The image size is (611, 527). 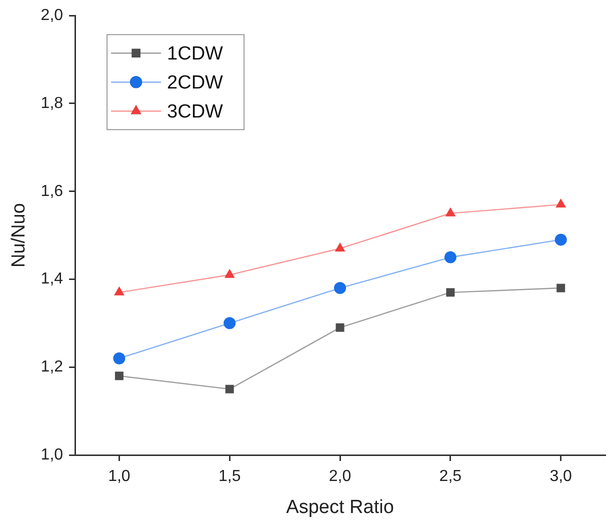 What do you see at coordinates (561, 477) in the screenshot?
I see `x-tick-label: 3,0` at bounding box center [561, 477].